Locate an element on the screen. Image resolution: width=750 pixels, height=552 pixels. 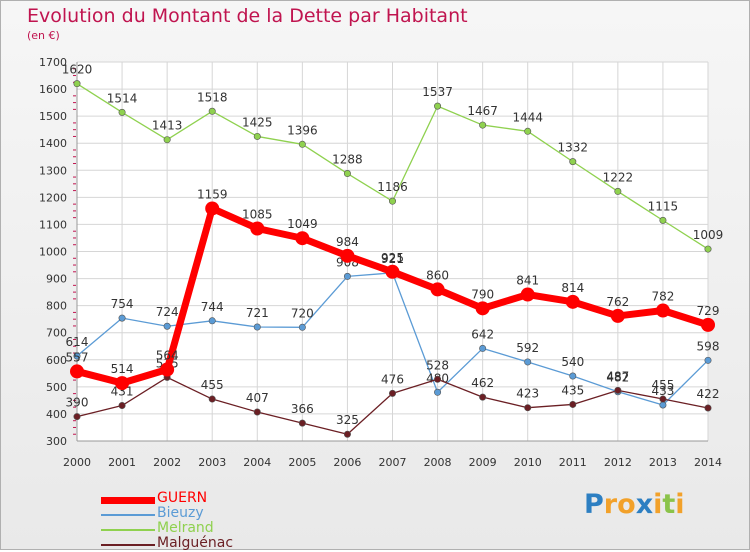
data-label: 476 is located at coordinates (392, 379).